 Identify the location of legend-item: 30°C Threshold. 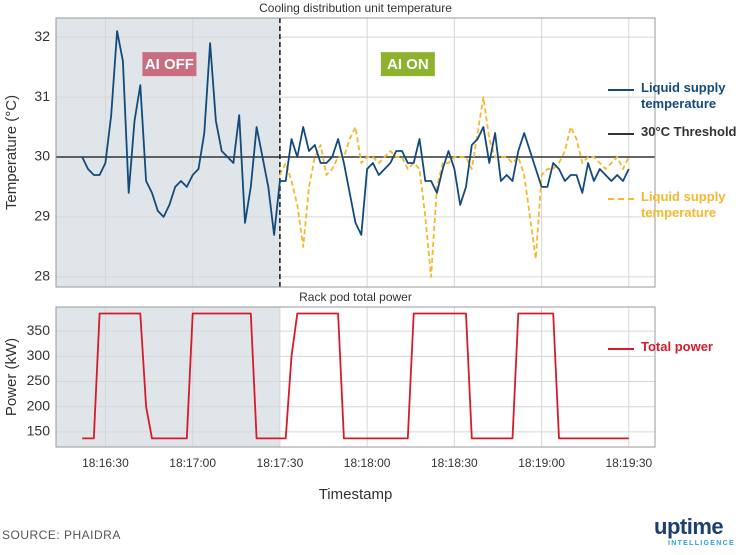
(676, 132).